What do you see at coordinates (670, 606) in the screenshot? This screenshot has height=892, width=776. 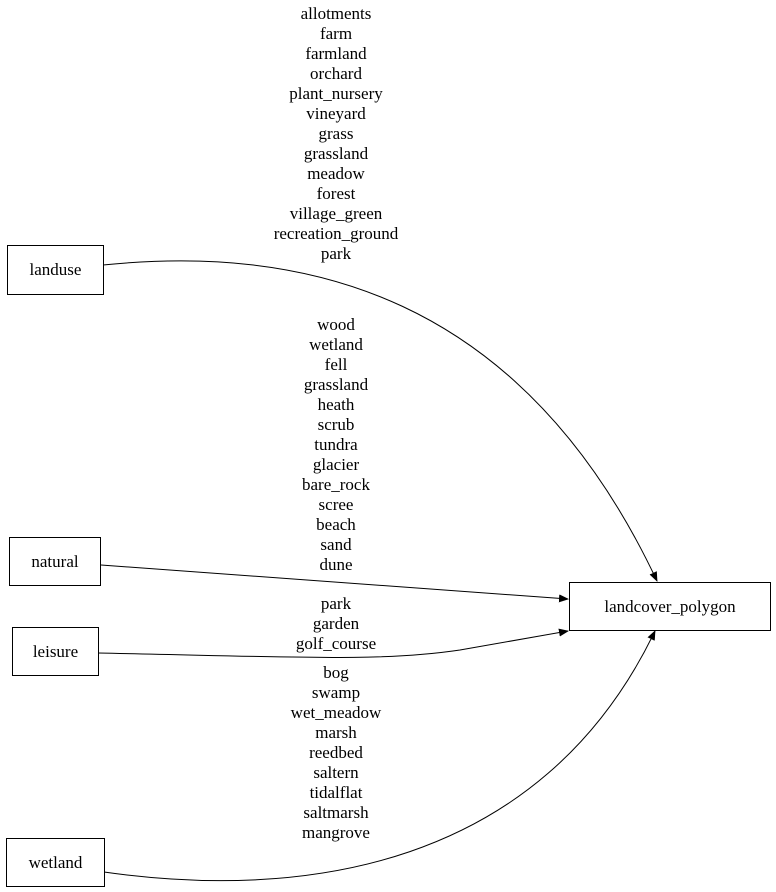 I see `node-landcover-polygon: landcover_polygon` at bounding box center [670, 606].